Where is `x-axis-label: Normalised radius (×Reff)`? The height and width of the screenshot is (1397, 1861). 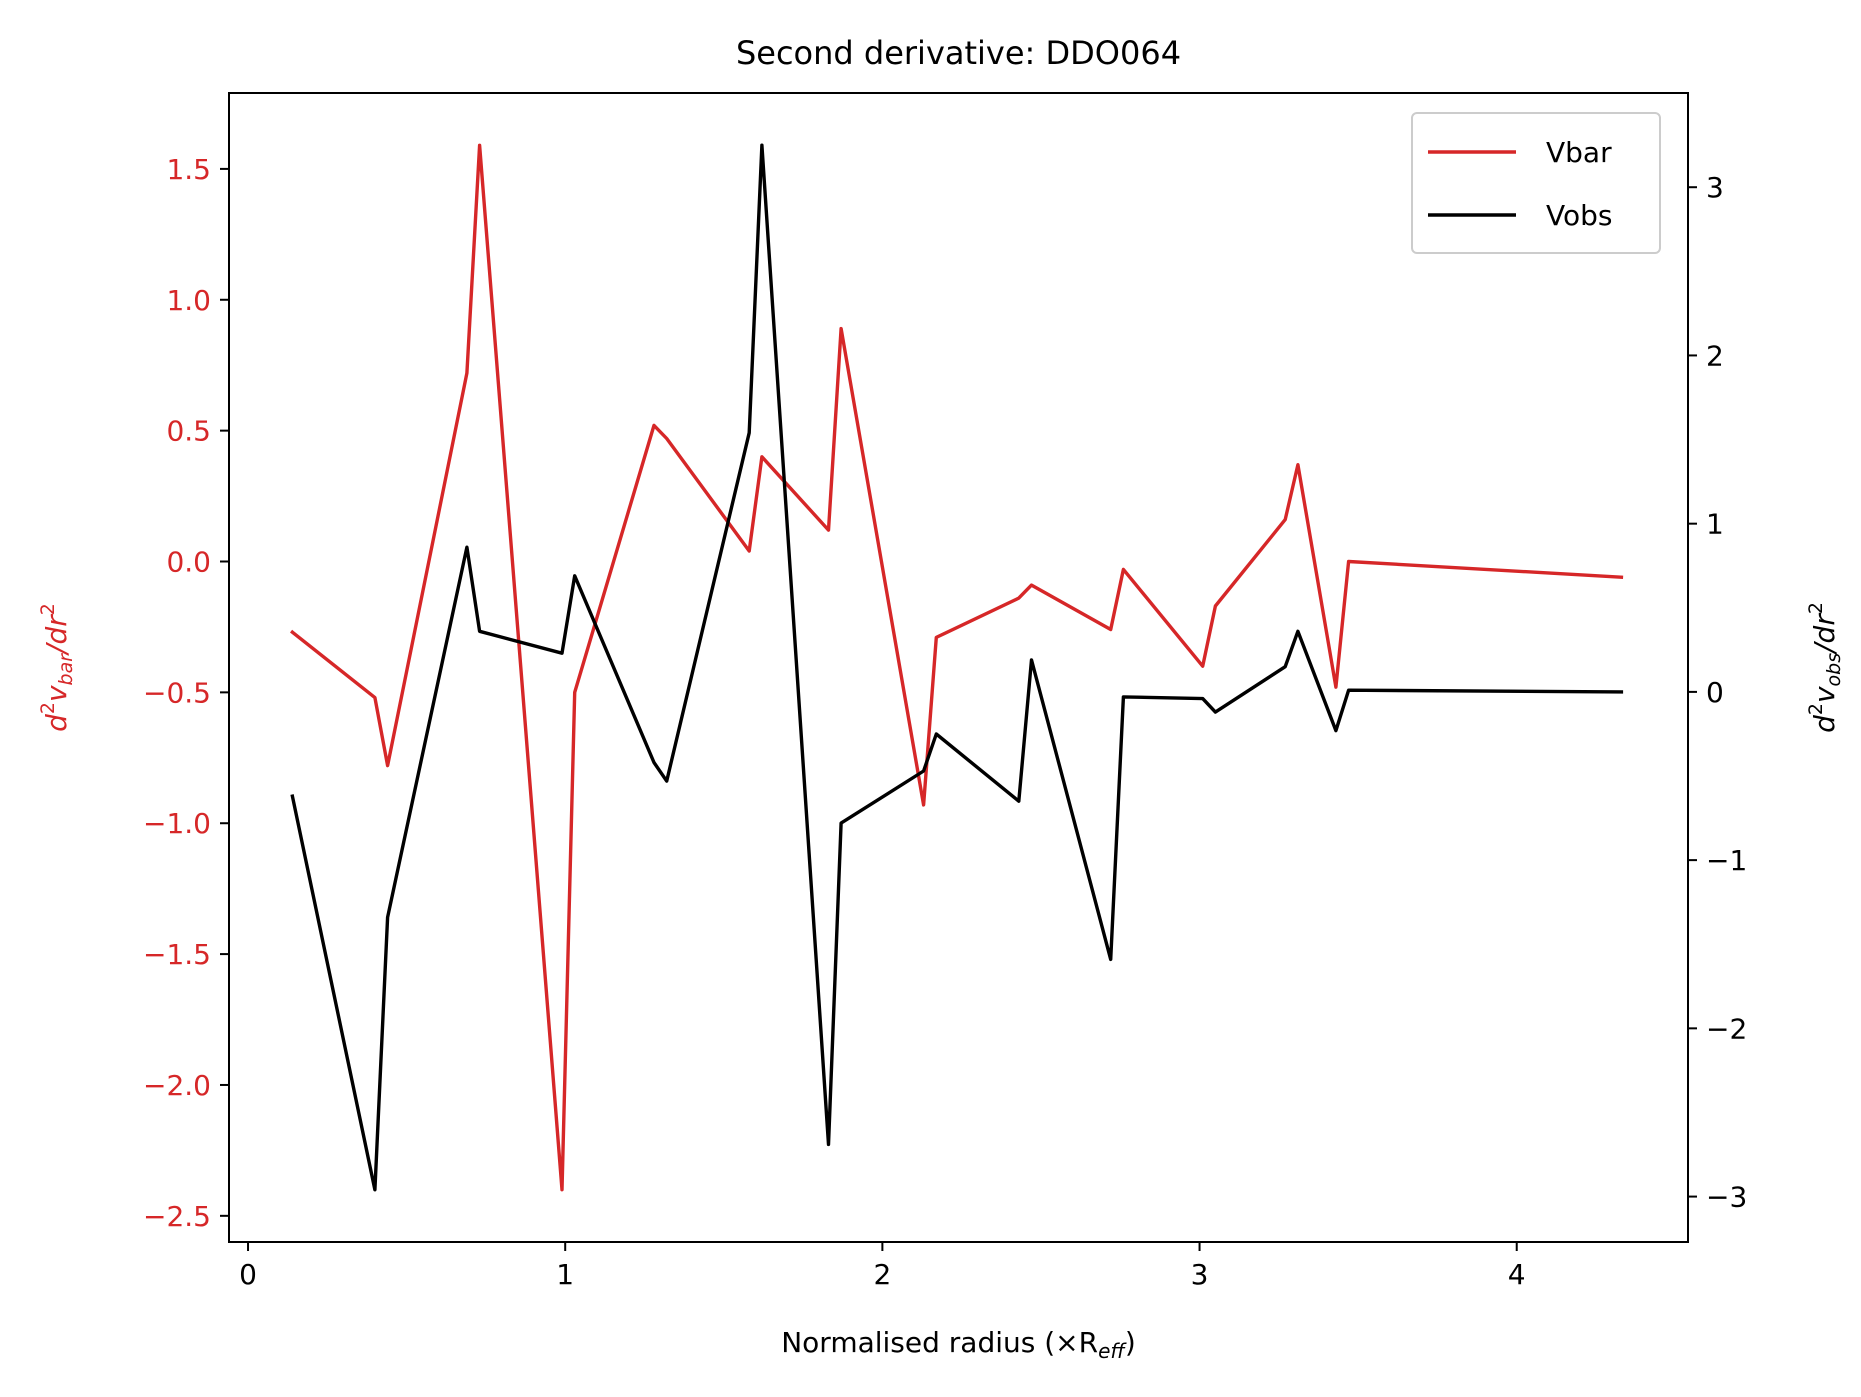
x-axis-label: Normalised radius (×Reff) is located at coordinates (958, 1344).